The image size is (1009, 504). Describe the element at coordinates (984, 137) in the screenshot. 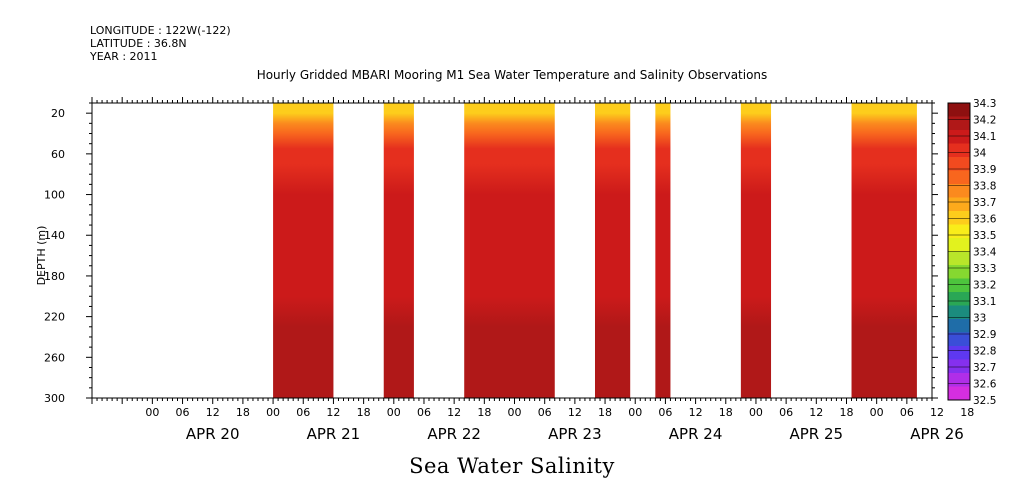

I see `colorbar-label: 34.1` at that location.